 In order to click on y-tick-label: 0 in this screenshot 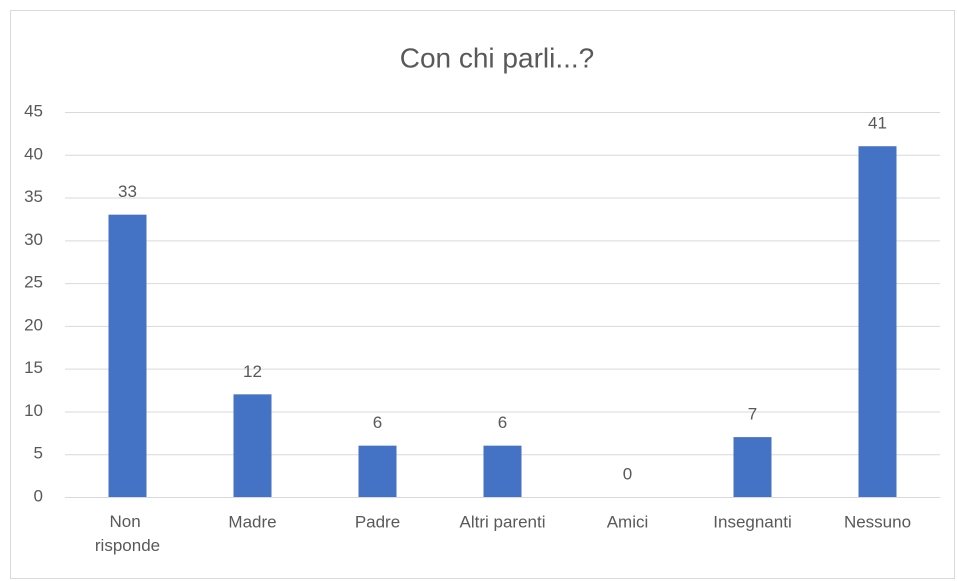, I will do `click(38, 495)`.